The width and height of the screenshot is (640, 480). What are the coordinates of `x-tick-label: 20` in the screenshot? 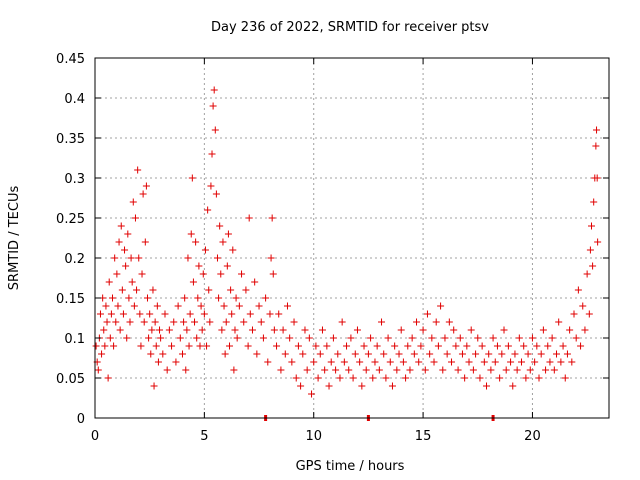 It's located at (532, 436).